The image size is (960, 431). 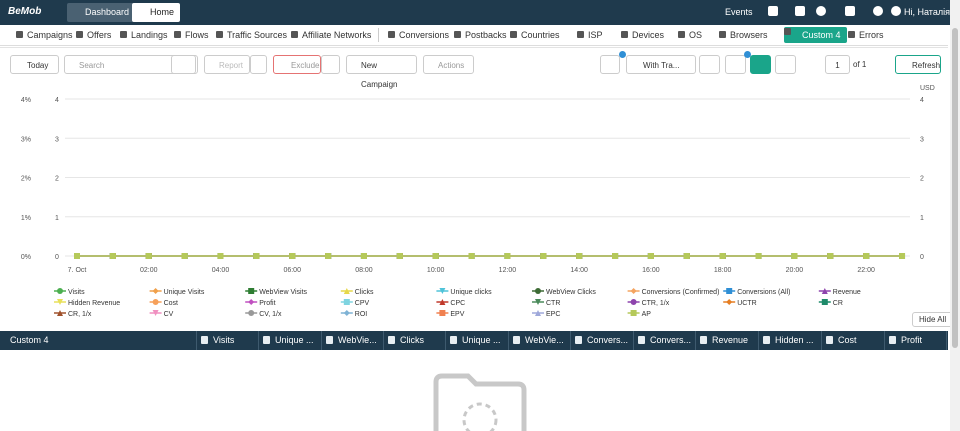 What do you see at coordinates (101, 12) in the screenshot?
I see `tab: Dashboard` at bounding box center [101, 12].